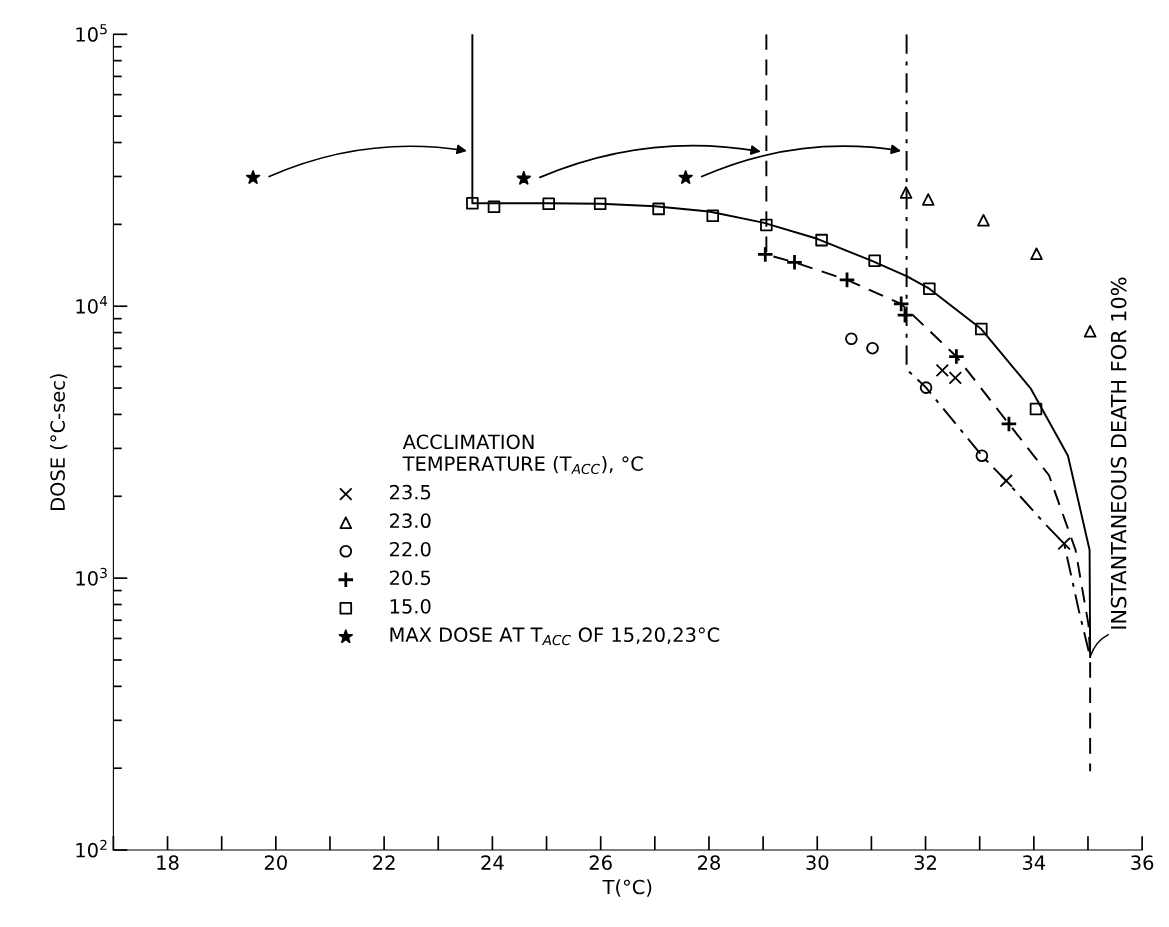 The height and width of the screenshot is (927, 1169). What do you see at coordinates (492, 862) in the screenshot?
I see `x-tick-label: 24` at bounding box center [492, 862].